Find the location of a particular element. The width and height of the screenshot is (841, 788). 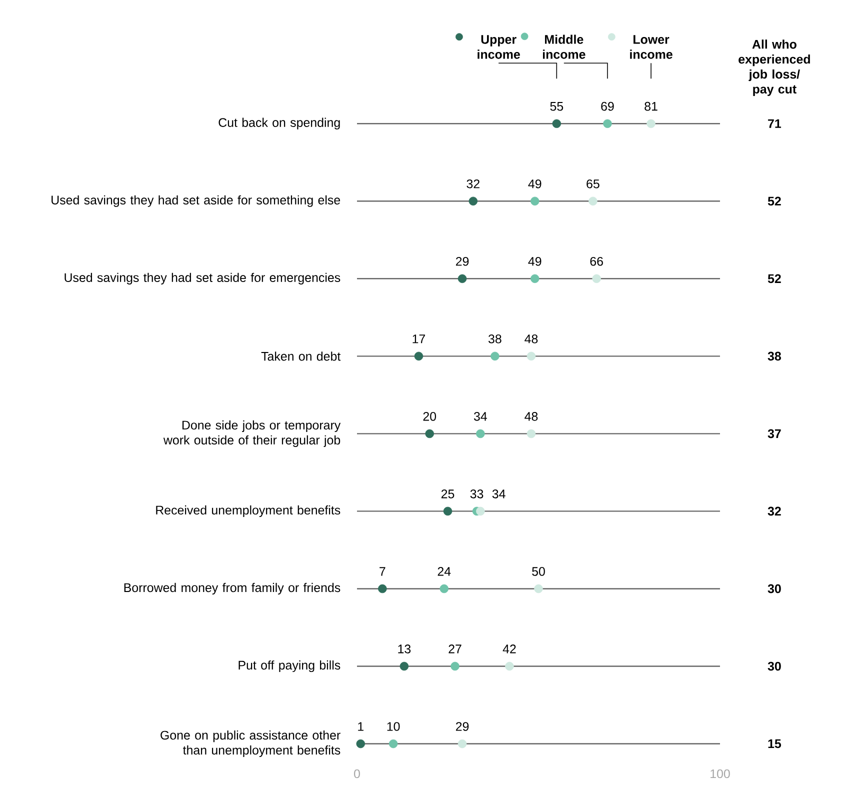

data-label: 20 is located at coordinates (429, 416).